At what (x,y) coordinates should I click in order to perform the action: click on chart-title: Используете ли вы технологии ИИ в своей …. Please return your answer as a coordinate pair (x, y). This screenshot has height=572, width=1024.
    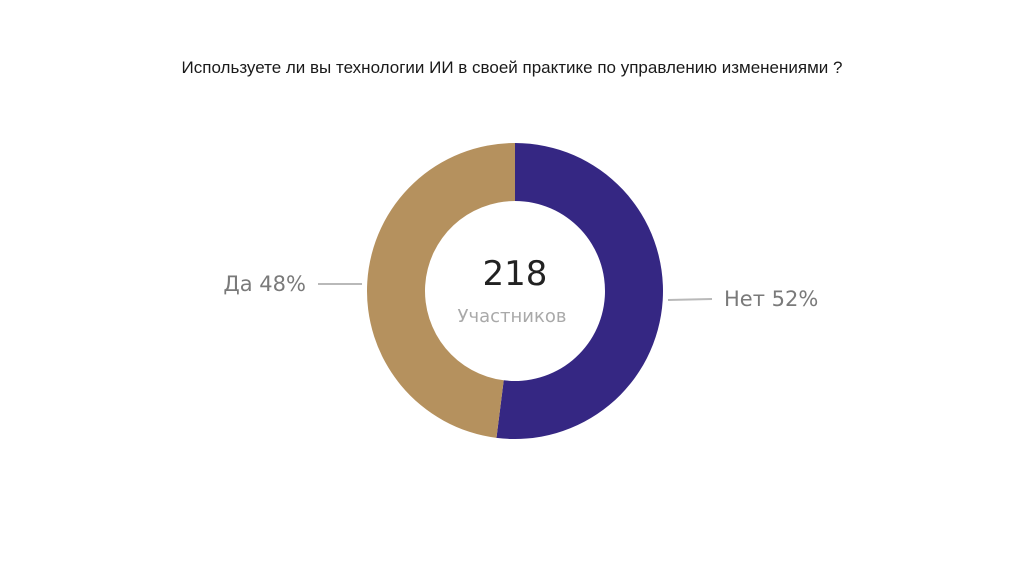
    Looking at the image, I should click on (512, 67).